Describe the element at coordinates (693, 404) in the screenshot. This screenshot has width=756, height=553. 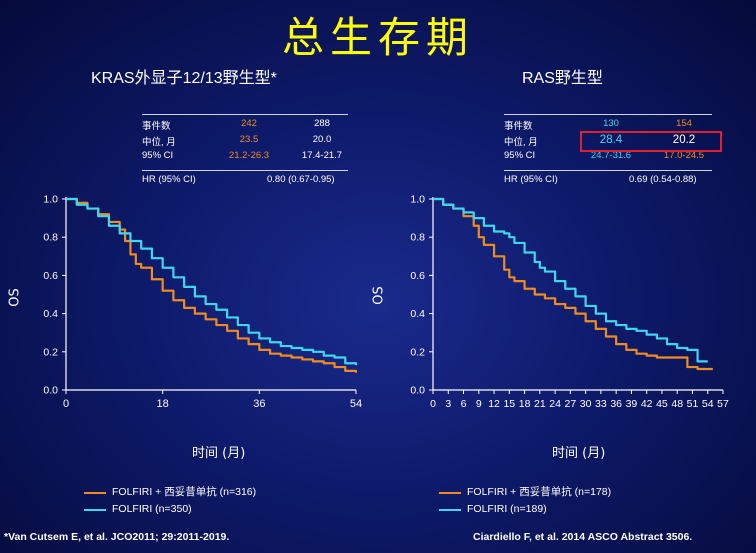
I see `x-tick-label: 51` at that location.